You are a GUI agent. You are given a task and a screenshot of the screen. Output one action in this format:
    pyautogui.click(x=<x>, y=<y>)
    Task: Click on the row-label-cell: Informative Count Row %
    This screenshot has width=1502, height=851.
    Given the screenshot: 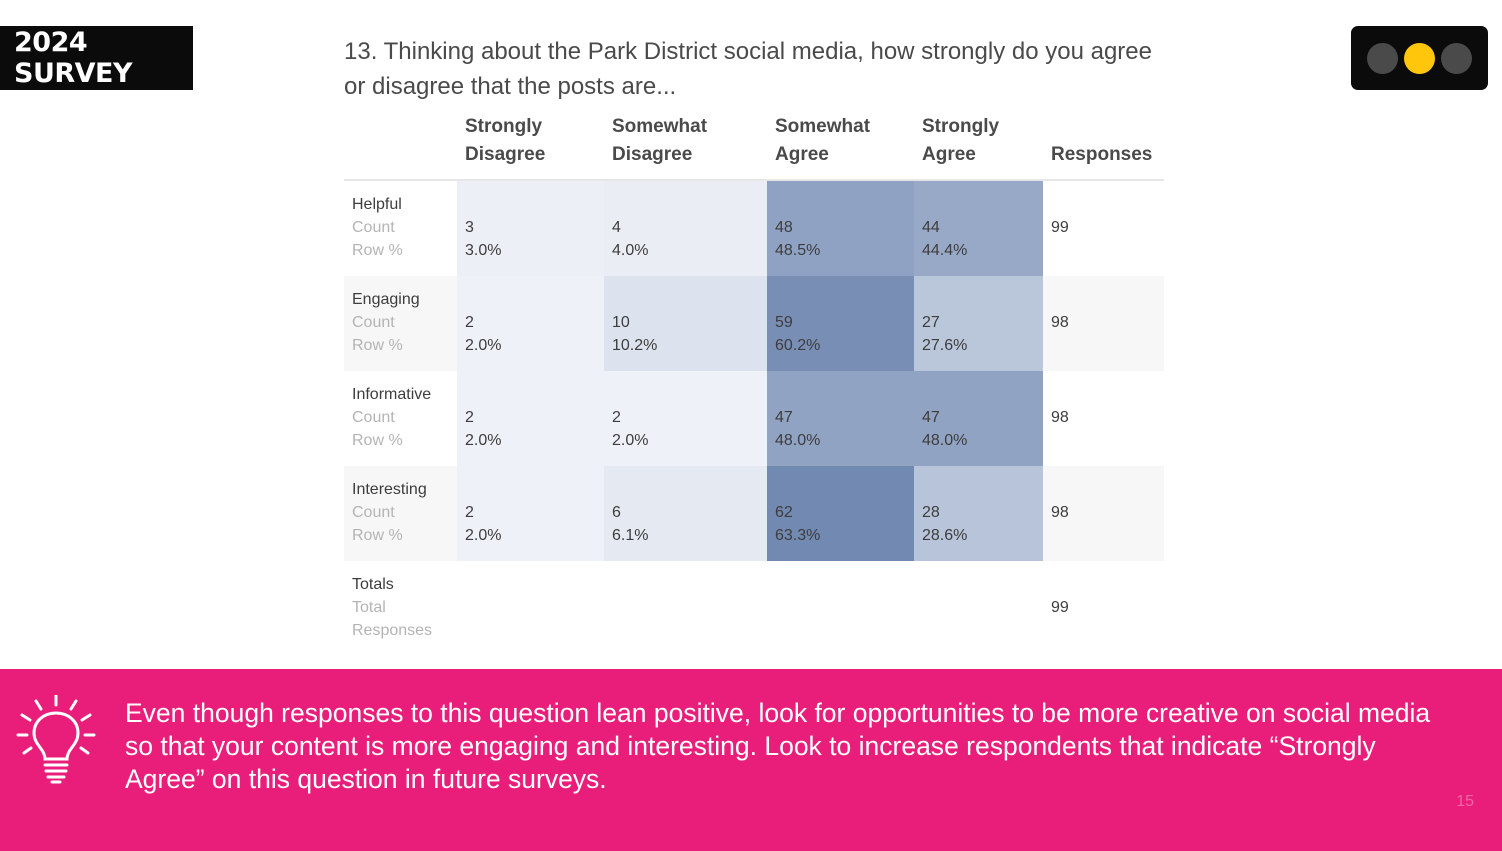 What is the action you would take?
    pyautogui.click(x=400, y=418)
    